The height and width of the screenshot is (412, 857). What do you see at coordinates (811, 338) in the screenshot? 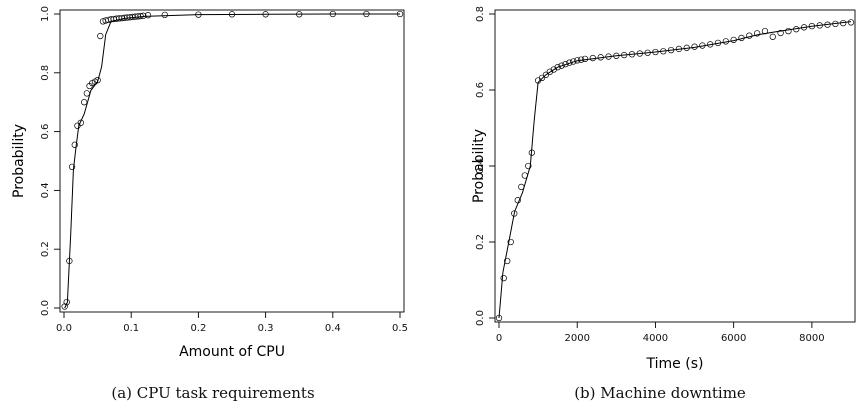
I see `x-tick-label: 8000` at bounding box center [811, 338].